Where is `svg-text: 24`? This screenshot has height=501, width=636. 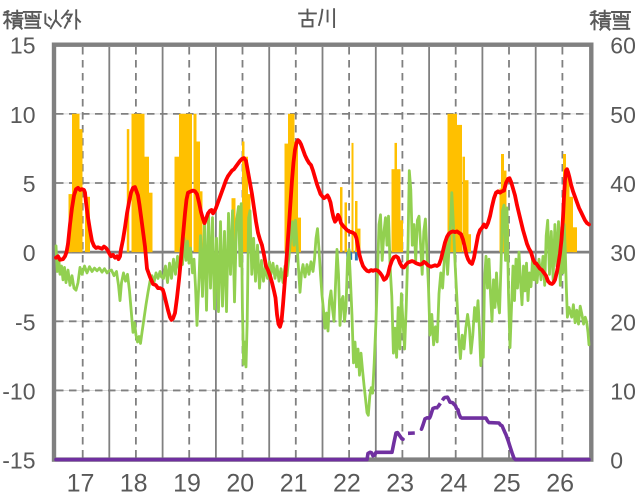 svg-text: 24 is located at coordinates (454, 484).